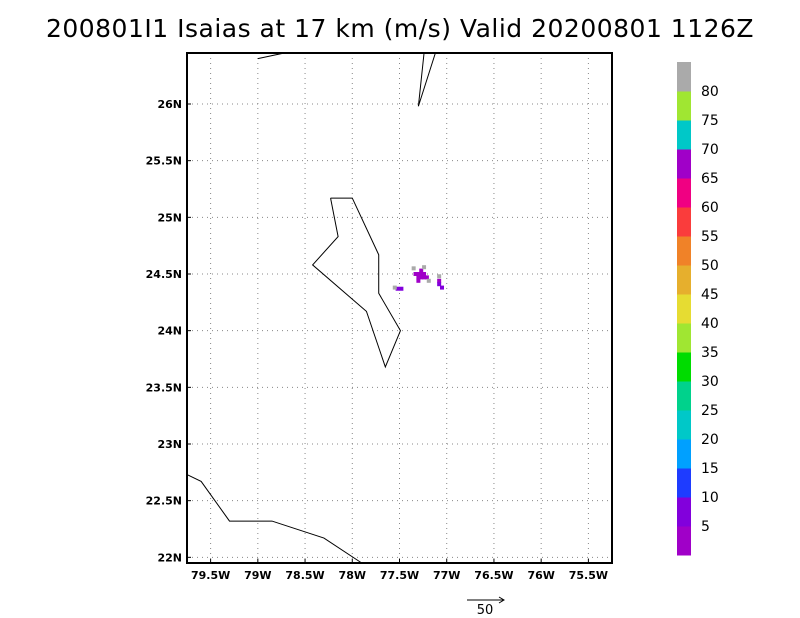 This screenshot has height=618, width=800. What do you see at coordinates (710, 440) in the screenshot?
I see `colorbar-label: 20` at bounding box center [710, 440].